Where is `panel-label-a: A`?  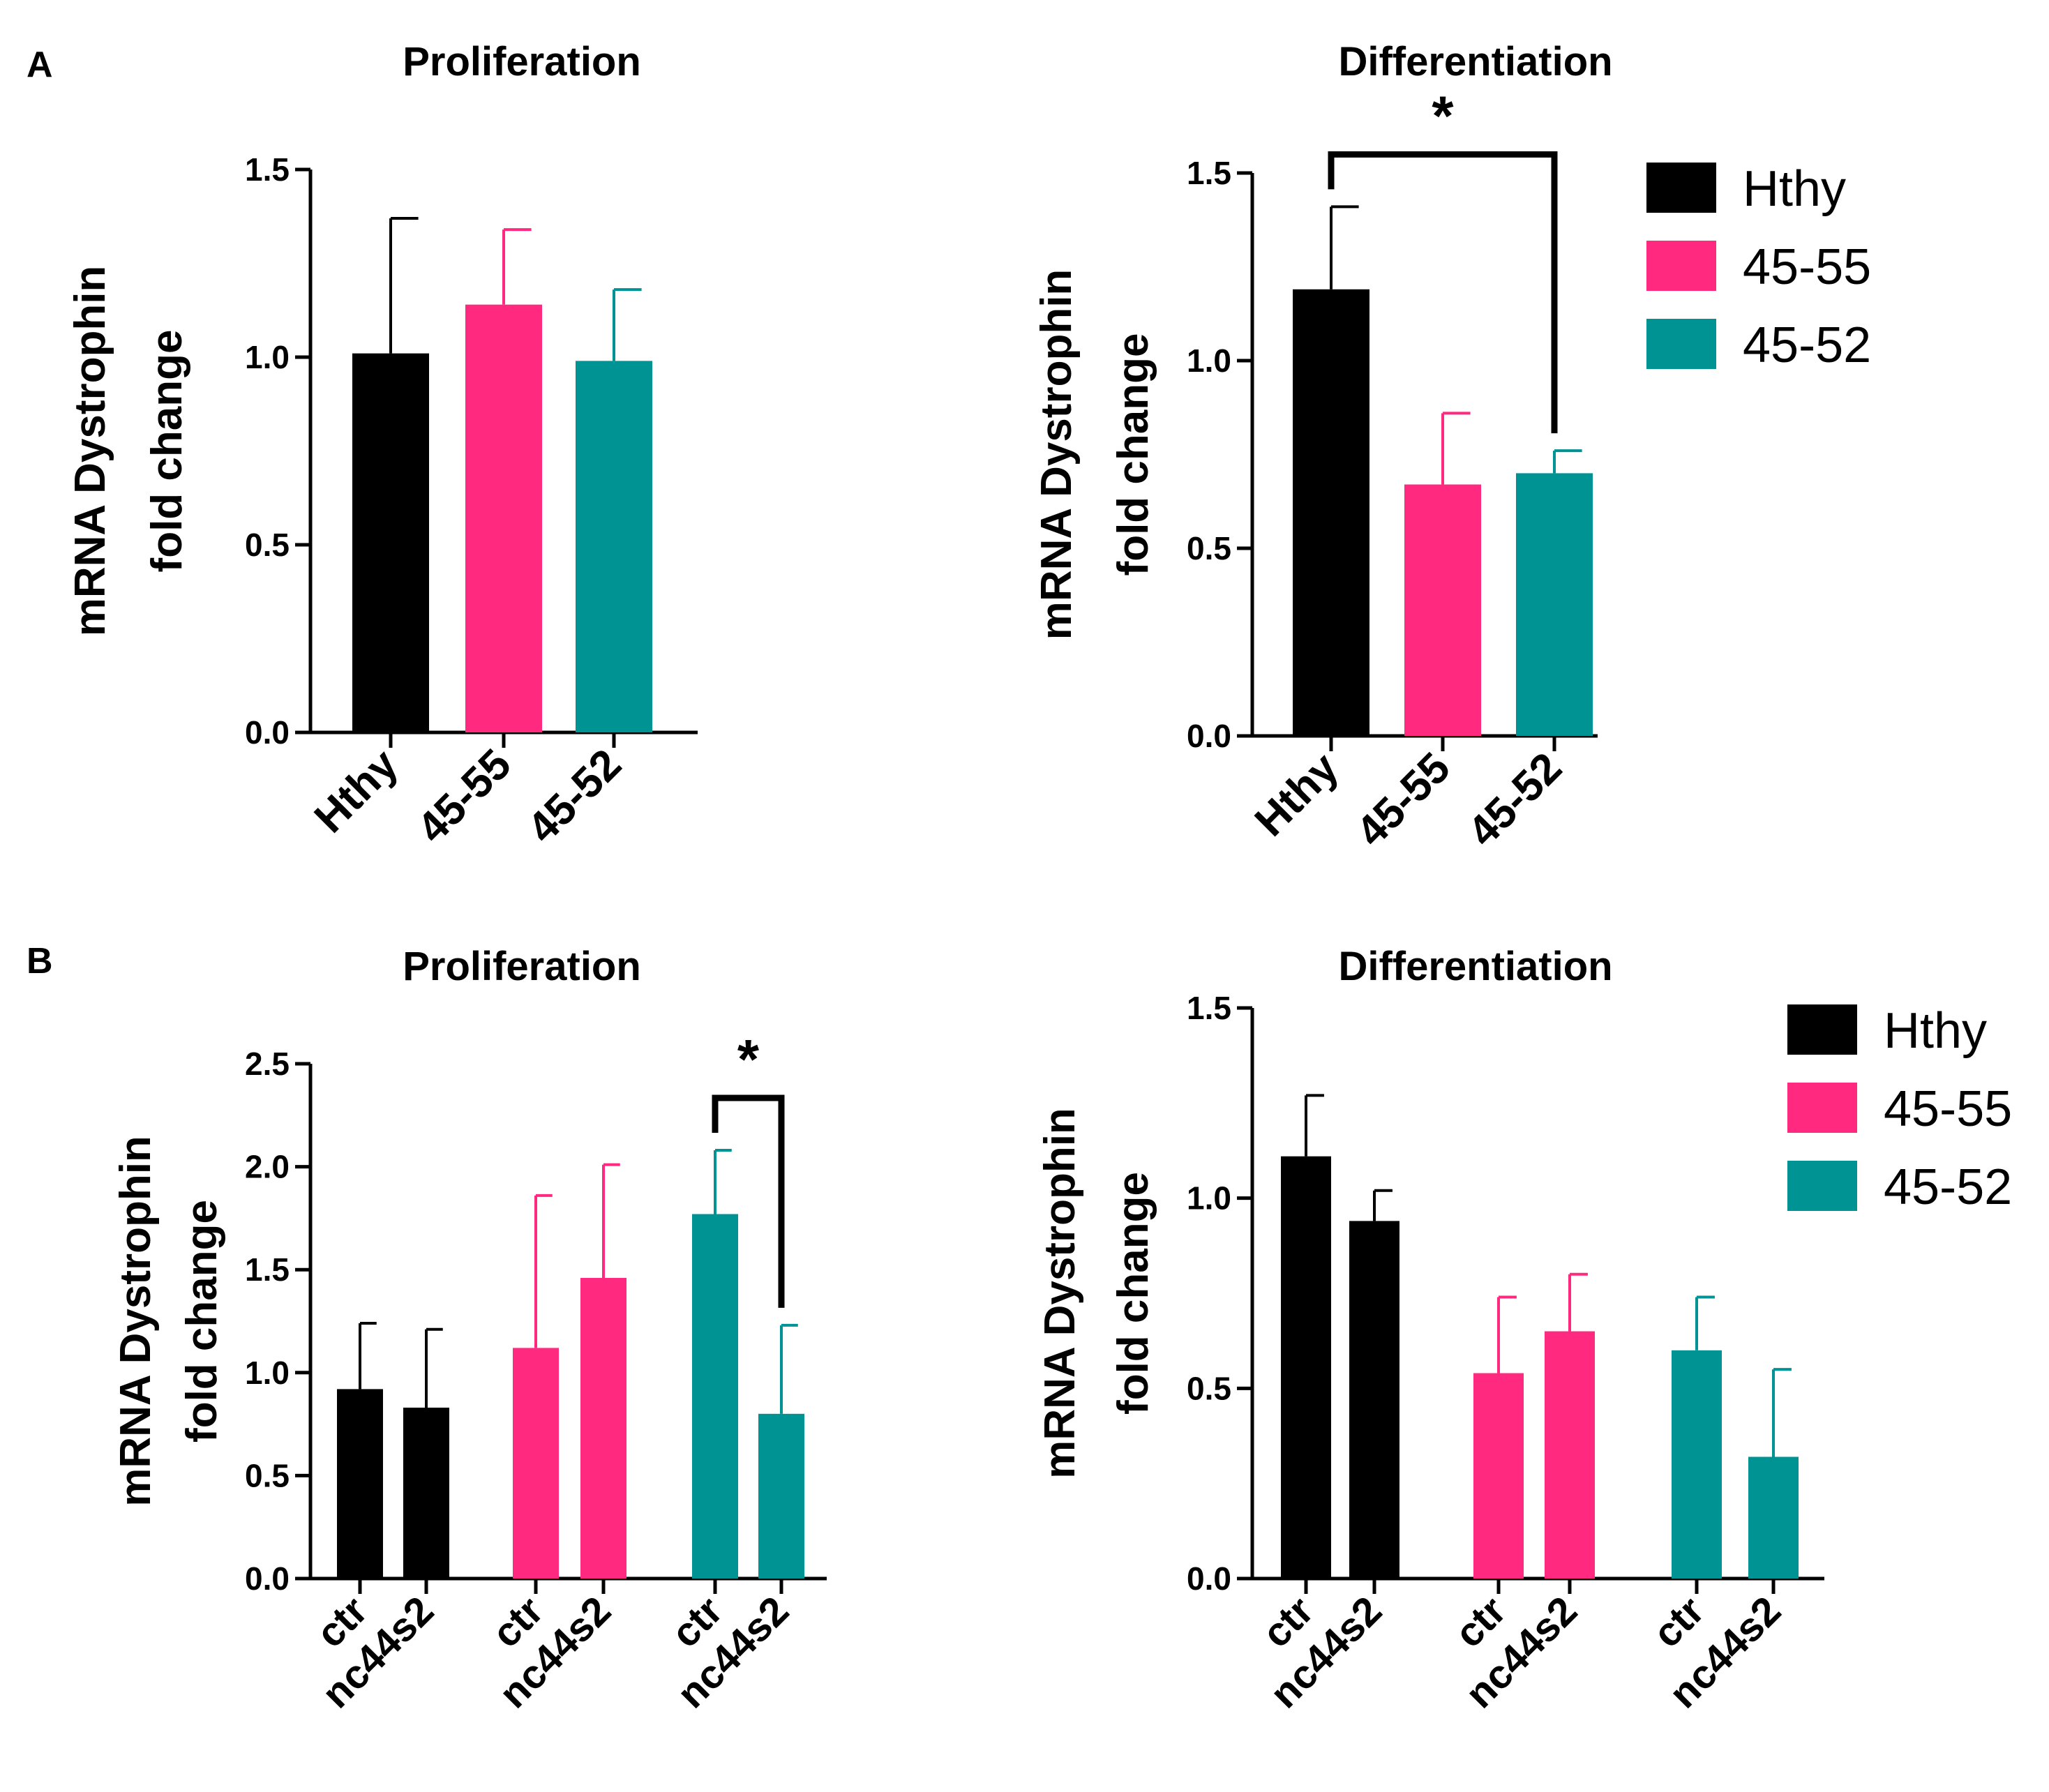
panel-label-a: A is located at coordinates (40, 65).